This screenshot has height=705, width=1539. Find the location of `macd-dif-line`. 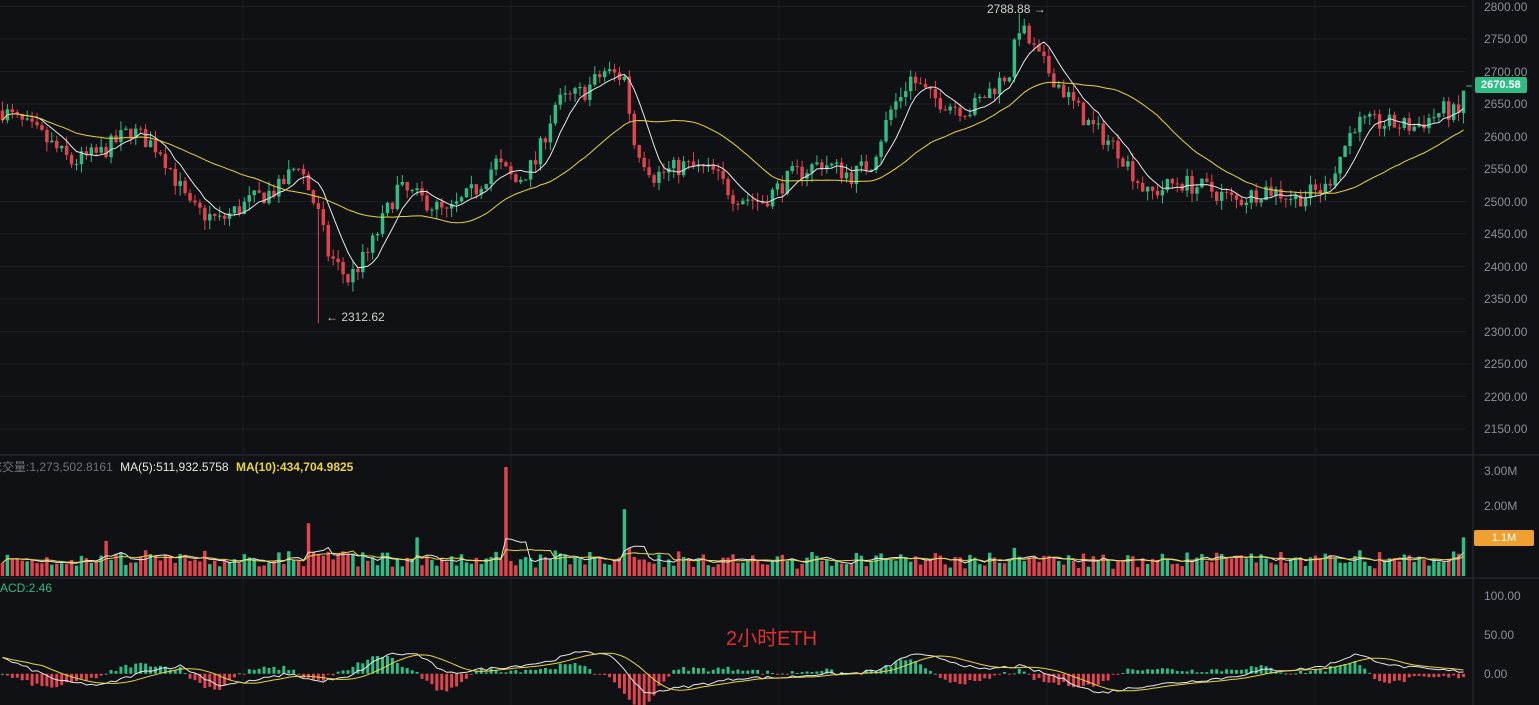

macd-dif-line is located at coordinates (733, 672).